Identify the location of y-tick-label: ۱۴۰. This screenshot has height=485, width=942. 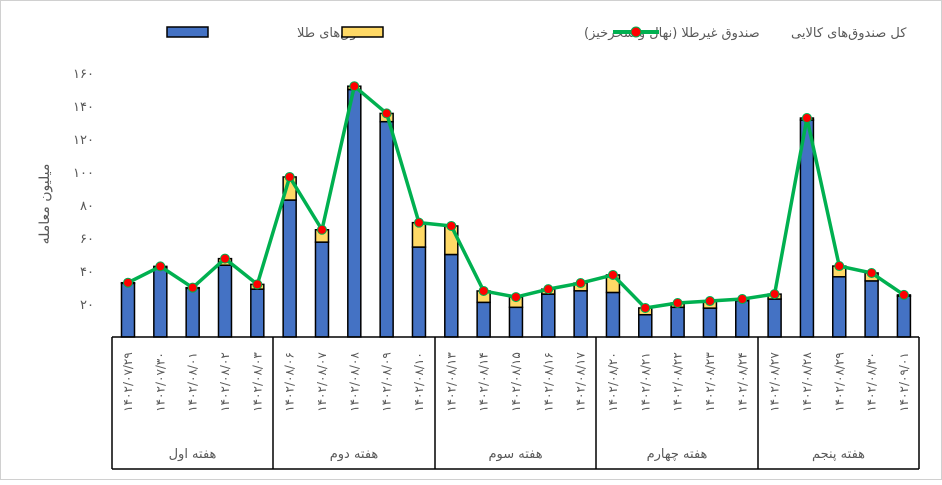
(83, 107).